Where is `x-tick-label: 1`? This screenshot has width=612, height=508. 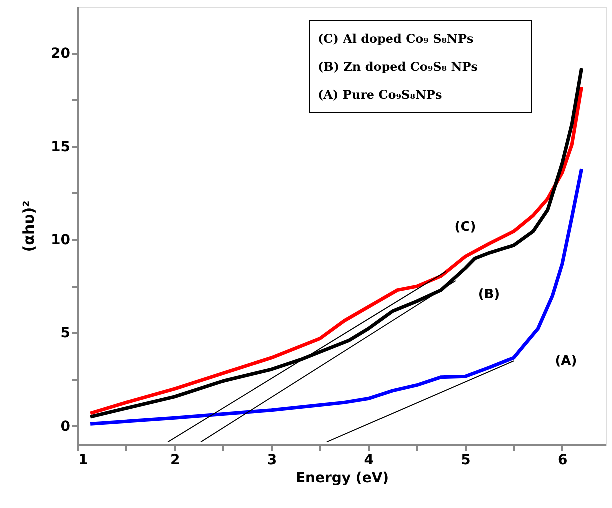 x-tick-label: 1 is located at coordinates (83, 460).